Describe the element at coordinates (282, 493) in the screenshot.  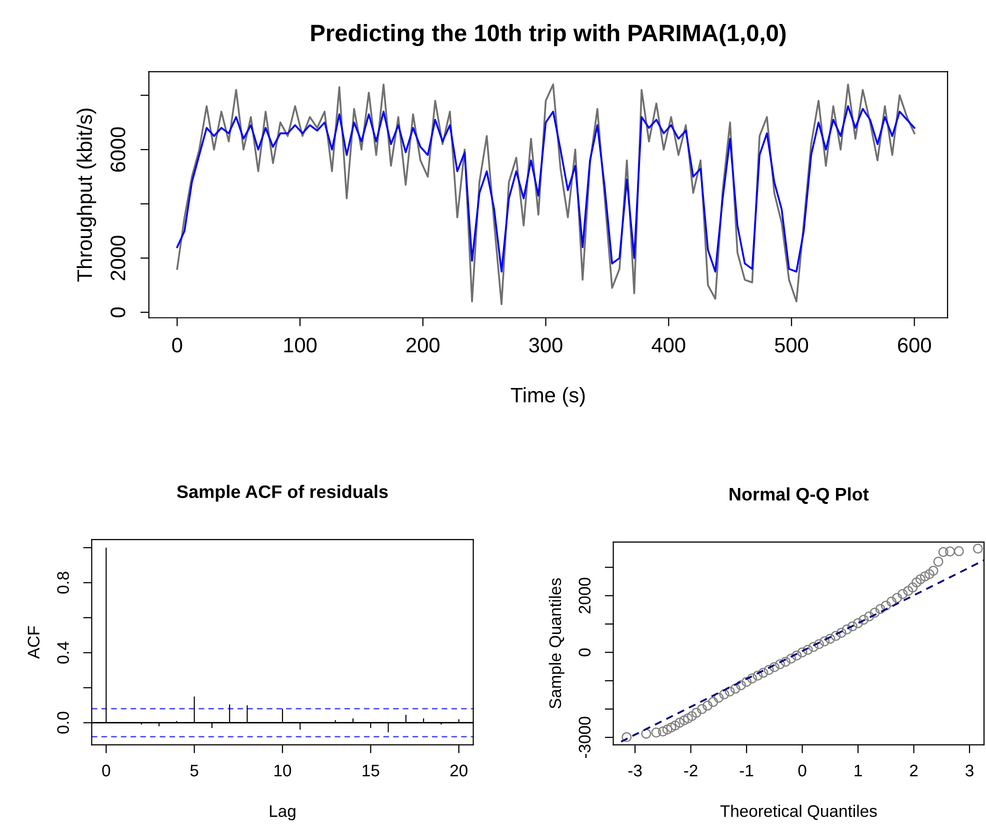
I see `chart-title: Sample ACF of residuals` at that location.